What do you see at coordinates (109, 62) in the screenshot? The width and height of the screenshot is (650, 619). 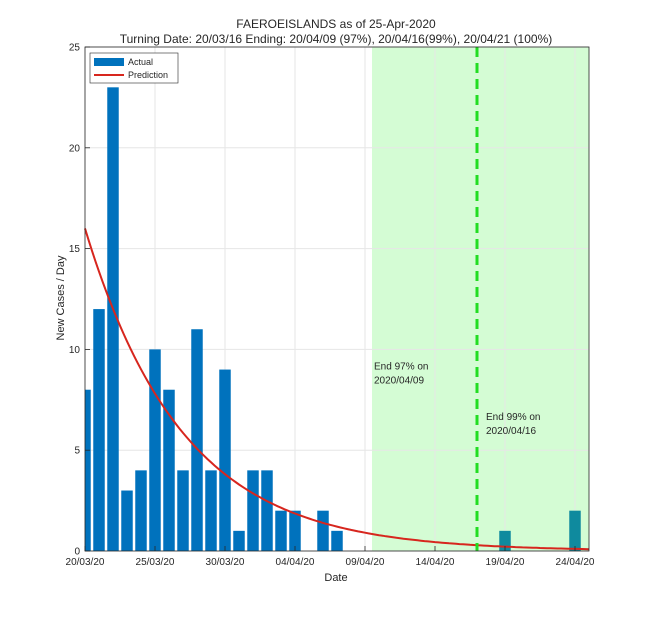 I see `legend-swatch-actual` at bounding box center [109, 62].